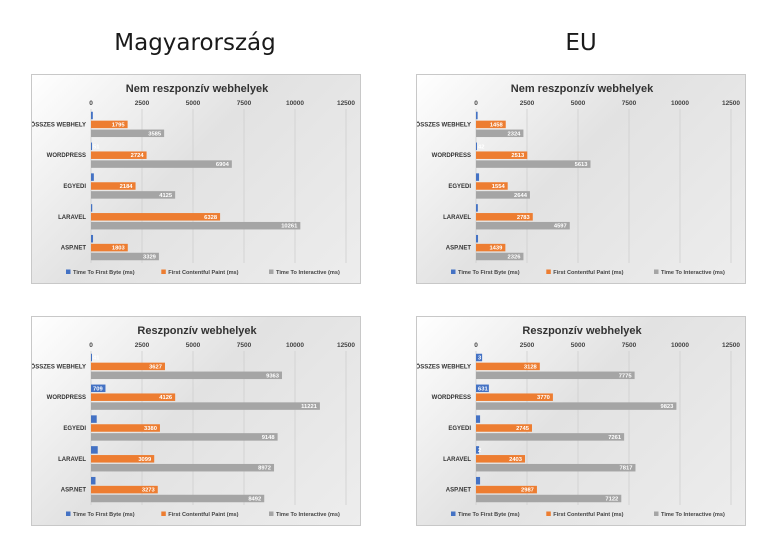  I want to click on data-label: 2324, so click(515, 134).